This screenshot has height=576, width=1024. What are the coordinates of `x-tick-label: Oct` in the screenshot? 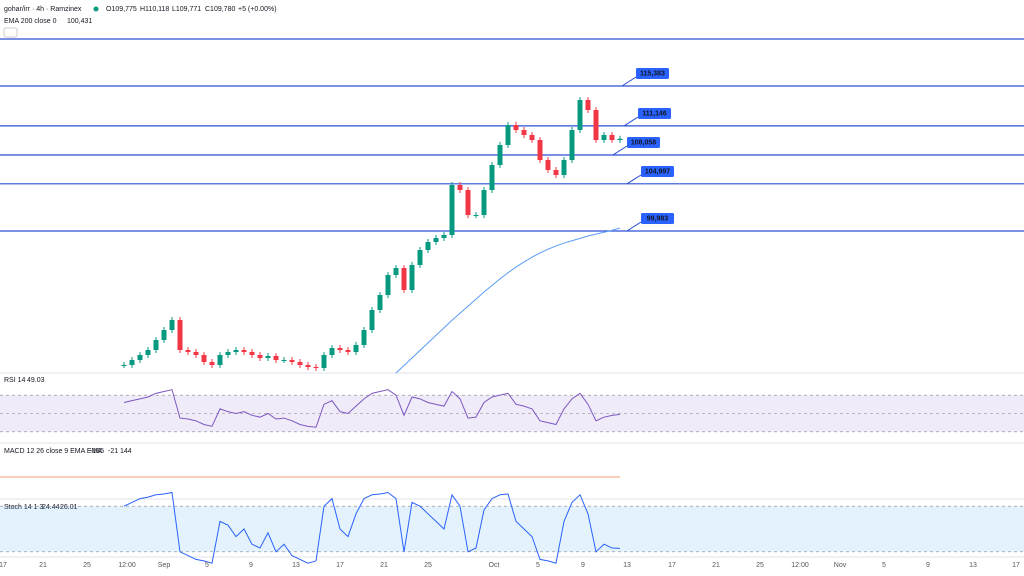 It's located at (494, 565).